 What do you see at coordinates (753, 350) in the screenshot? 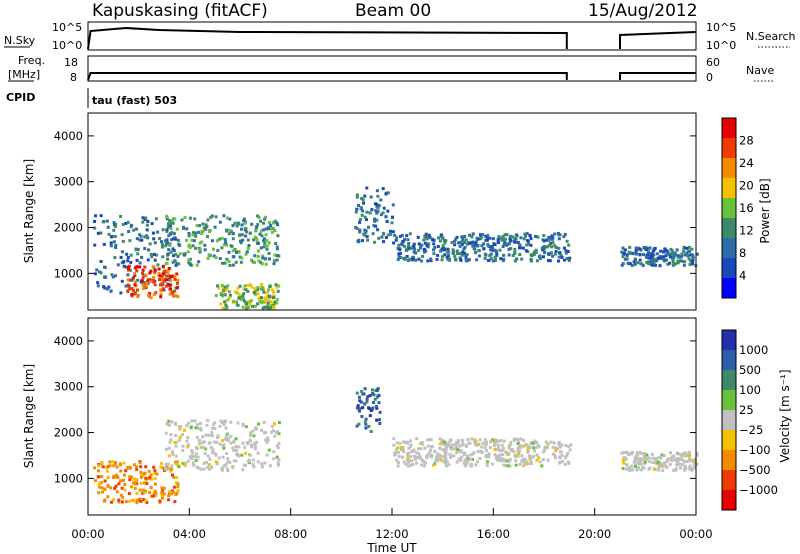
I see `velocity-colorbar-tick: 1000` at bounding box center [753, 350].